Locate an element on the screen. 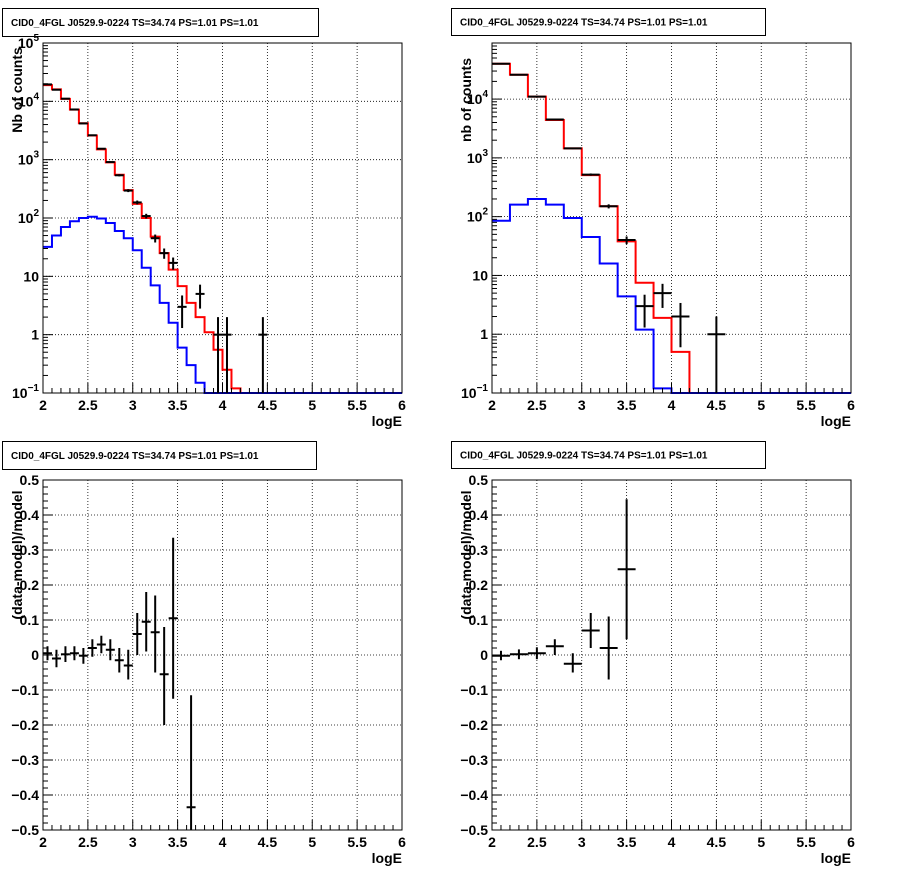 The width and height of the screenshot is (898, 875). y-axis-title: nb of counts is located at coordinates (466, 100).